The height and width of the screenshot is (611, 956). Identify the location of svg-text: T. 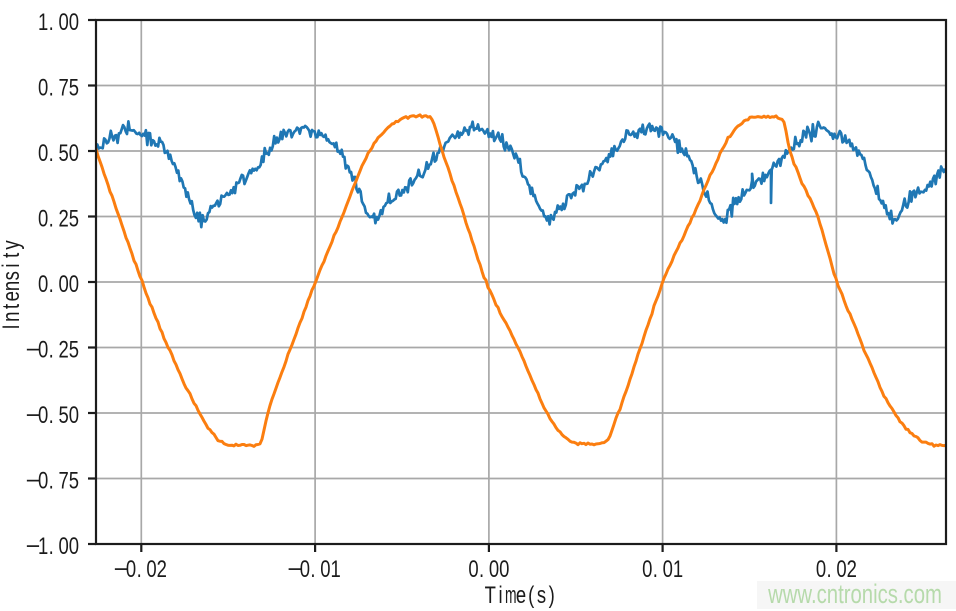
(490, 595).